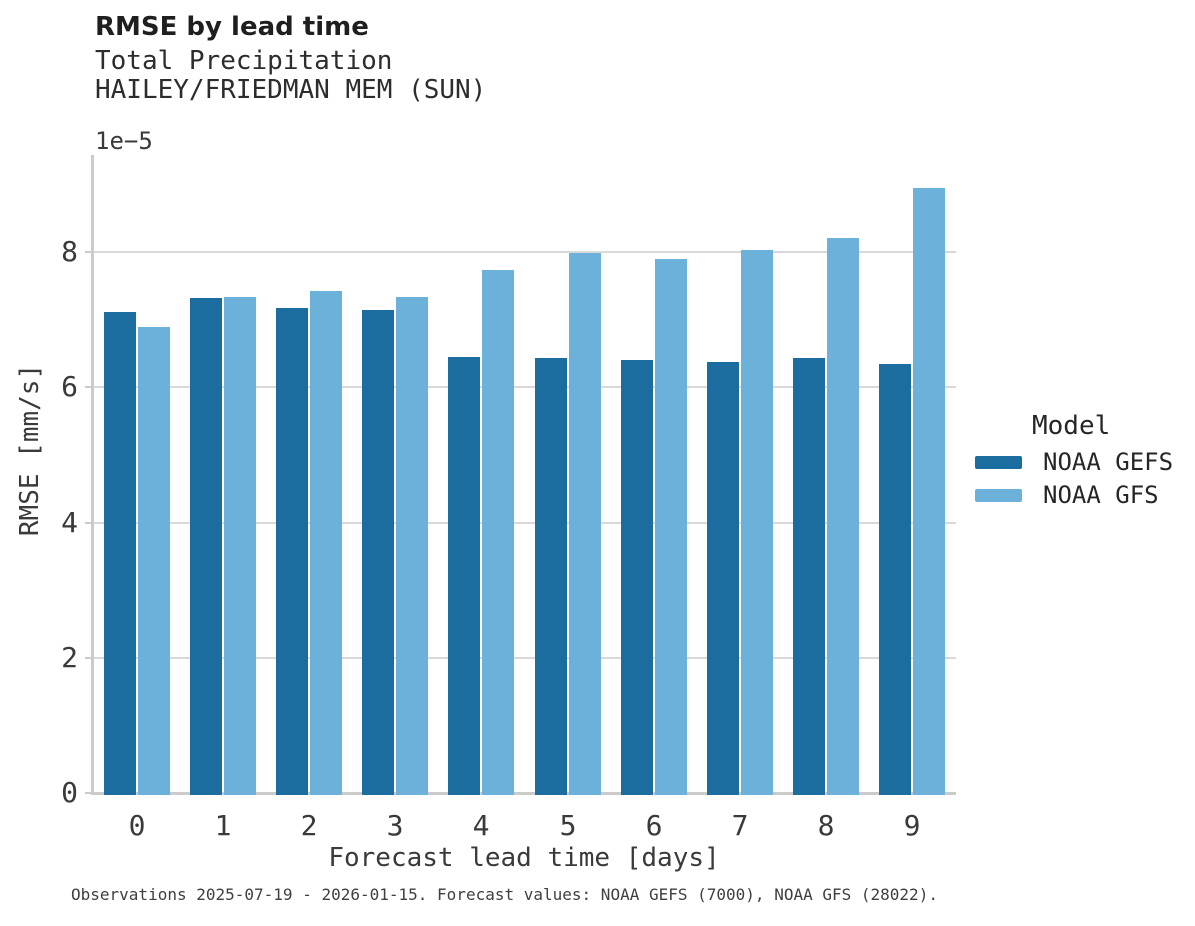  I want to click on x-tick-label-4: 4, so click(481, 825).